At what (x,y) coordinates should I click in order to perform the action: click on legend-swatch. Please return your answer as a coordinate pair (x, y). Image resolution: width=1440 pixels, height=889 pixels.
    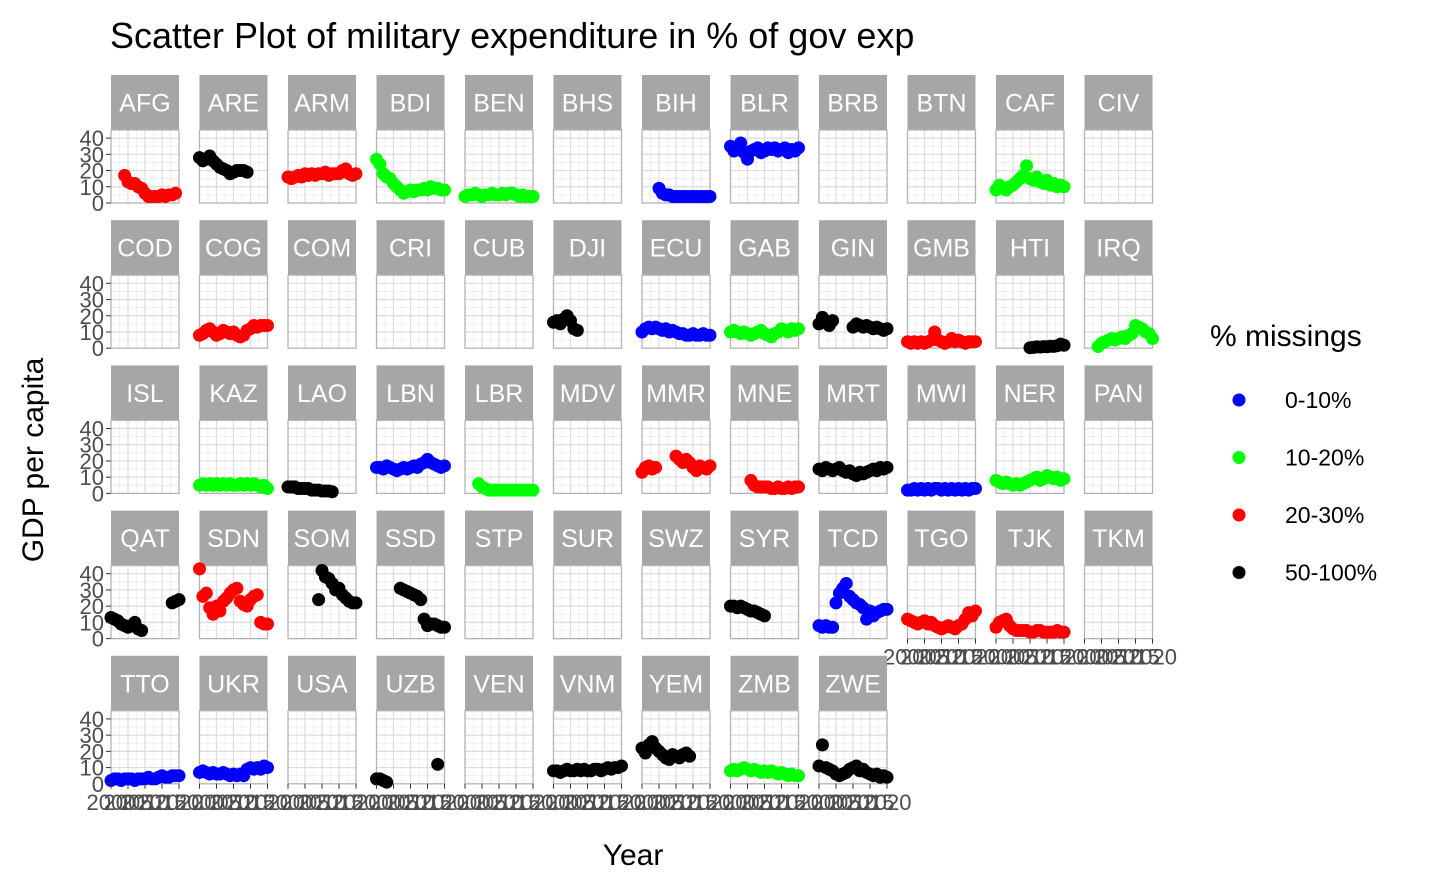
    Looking at the image, I should click on (1239, 457).